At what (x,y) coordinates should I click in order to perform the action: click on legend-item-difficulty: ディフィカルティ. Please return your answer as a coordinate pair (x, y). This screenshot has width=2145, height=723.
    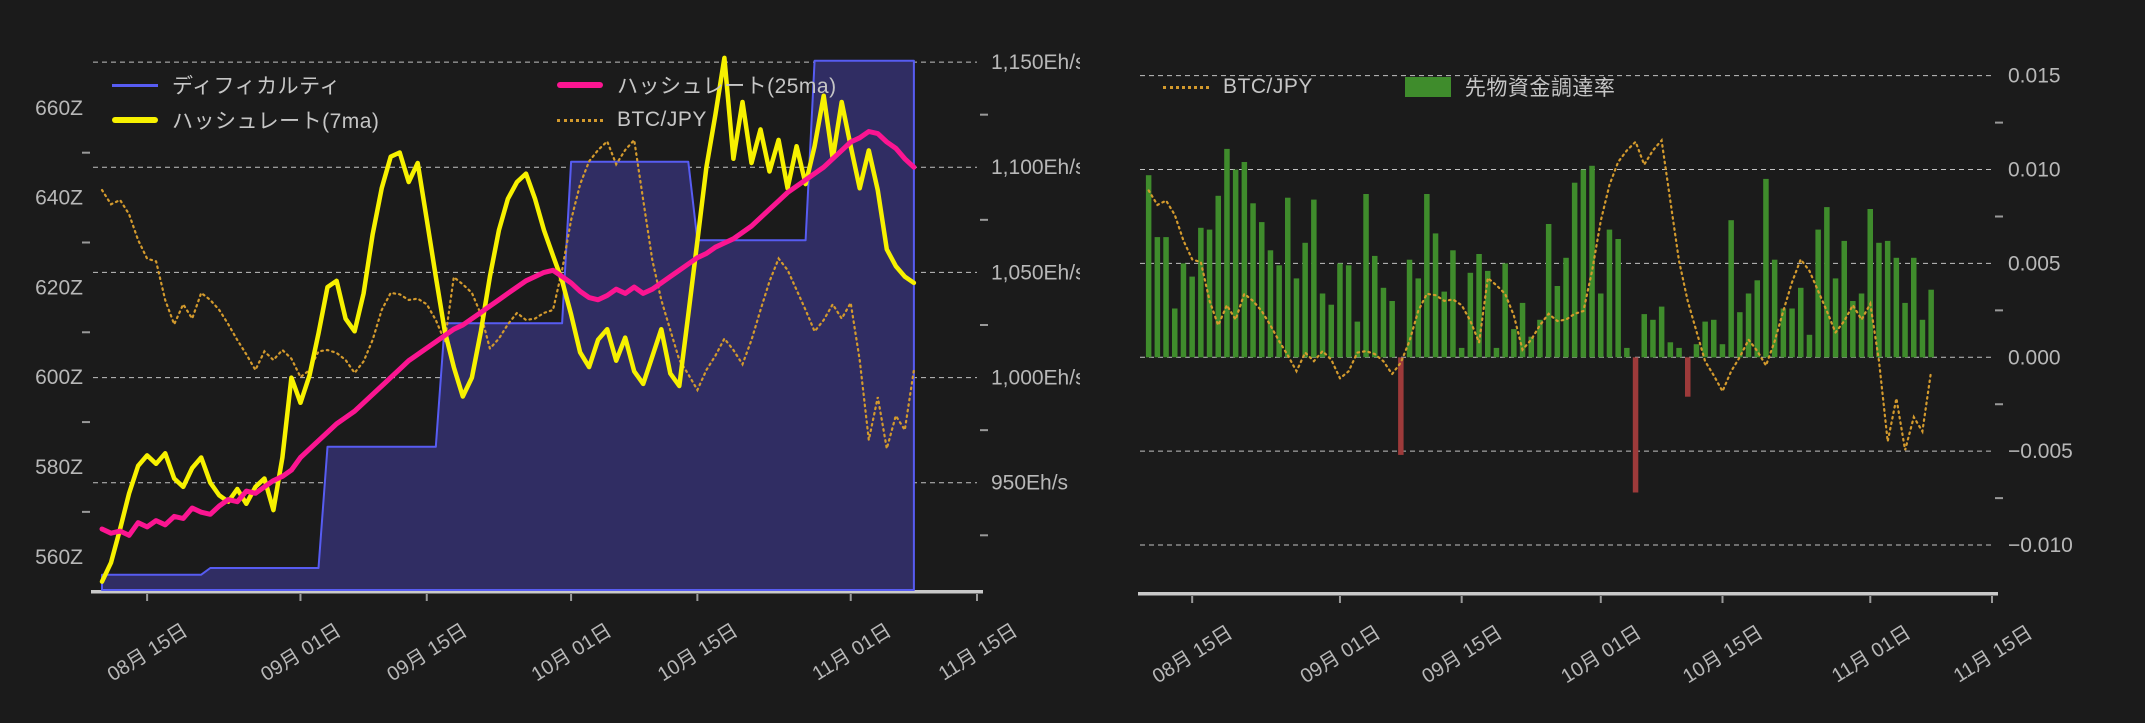
    Looking at the image, I should click on (334, 85).